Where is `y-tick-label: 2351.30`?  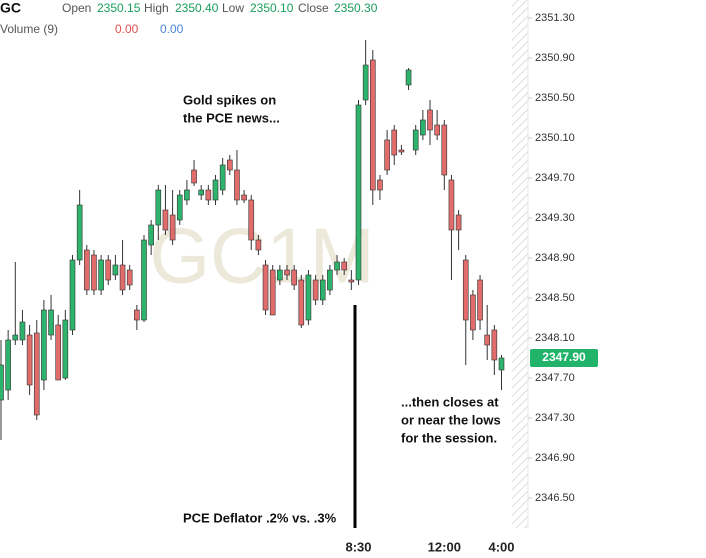 y-tick-label: 2351.30 is located at coordinates (555, 18).